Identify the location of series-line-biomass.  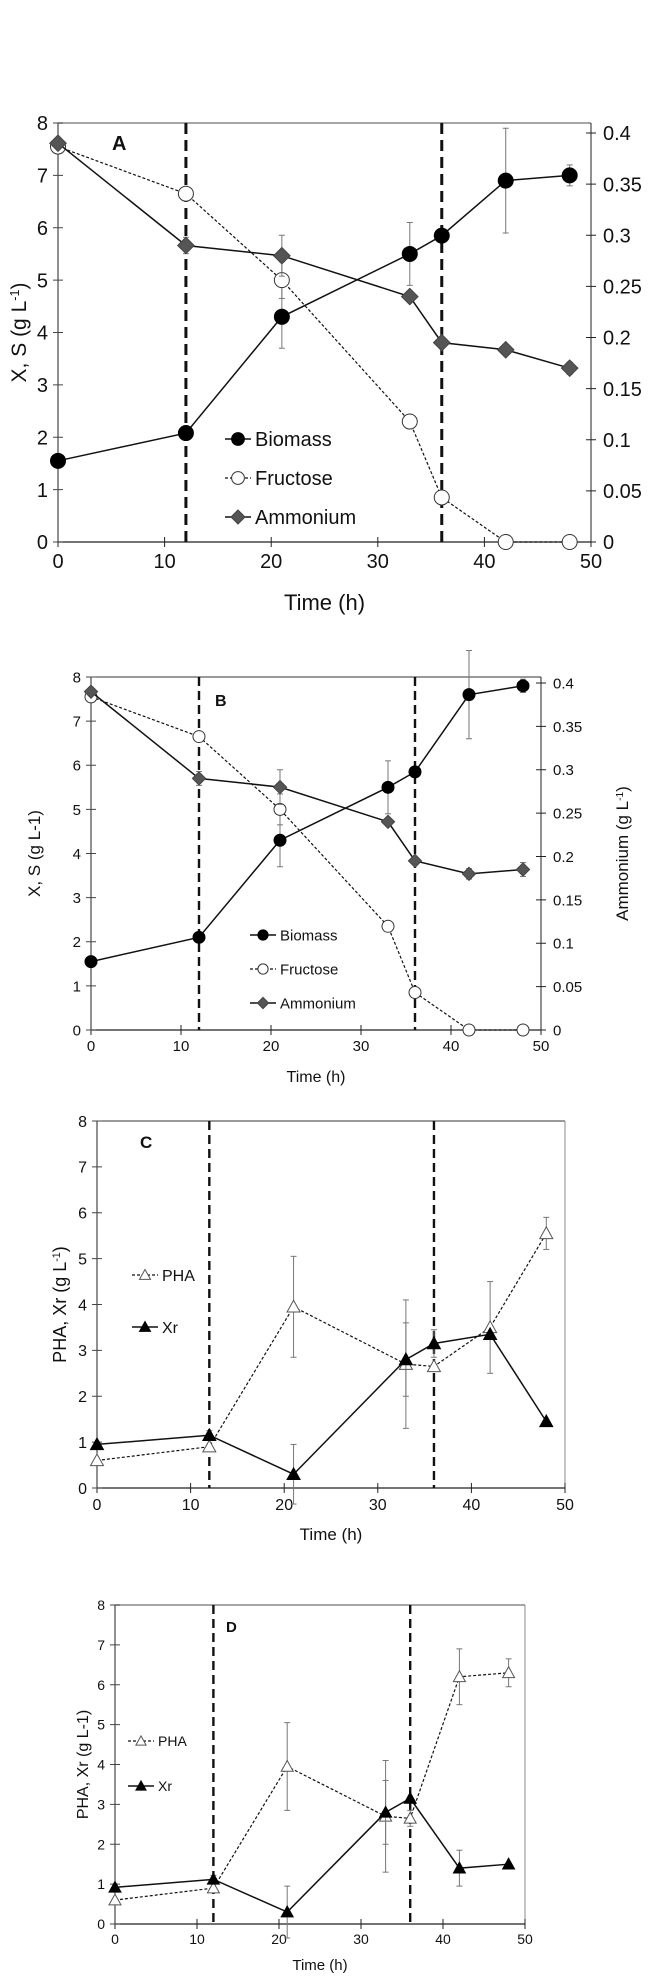
(313, 318).